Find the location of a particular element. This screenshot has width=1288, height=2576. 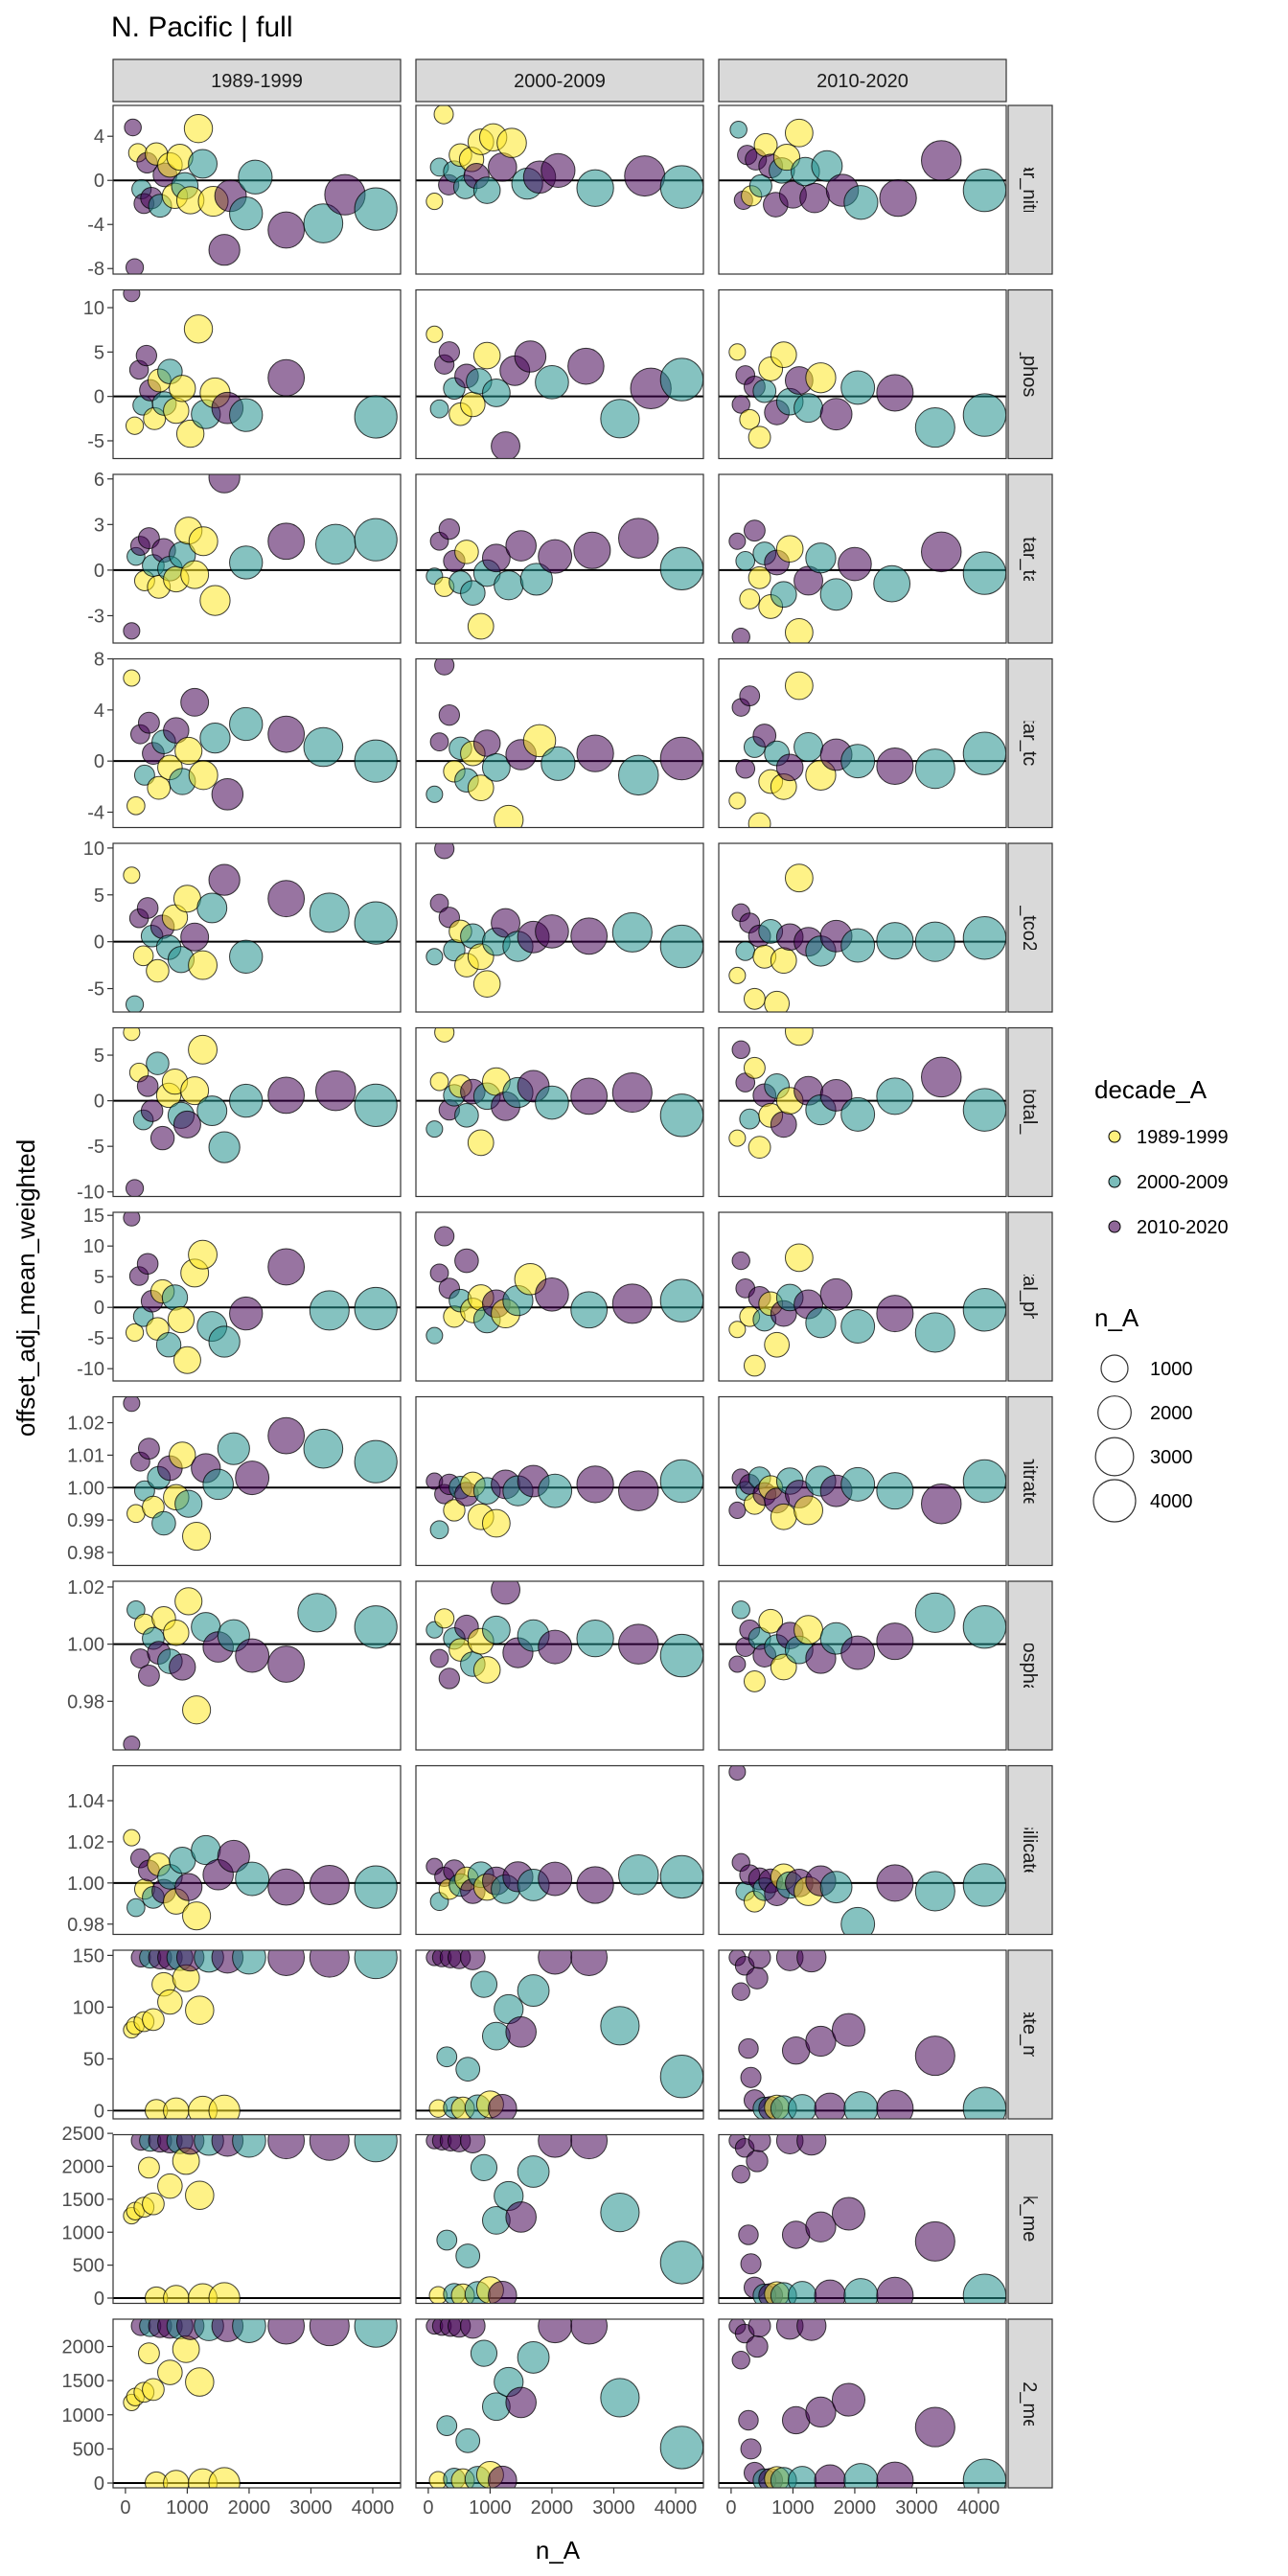

y-tick-label: 2000 is located at coordinates (83, 2167).